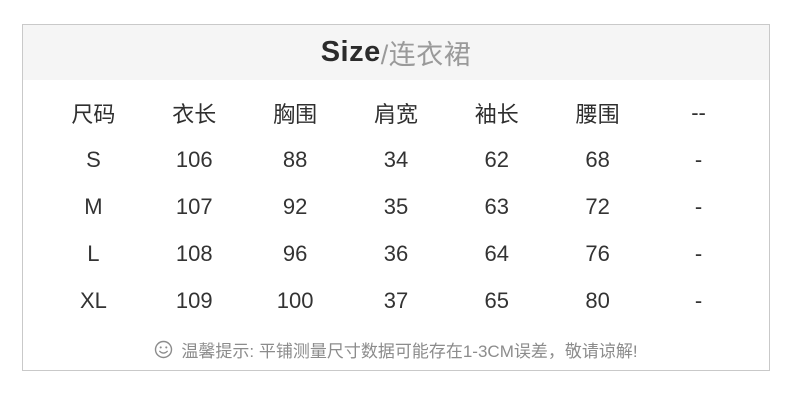 The width and height of the screenshot is (790, 400). Describe the element at coordinates (497, 159) in the screenshot. I see `cell-sleeve: 62` at that location.